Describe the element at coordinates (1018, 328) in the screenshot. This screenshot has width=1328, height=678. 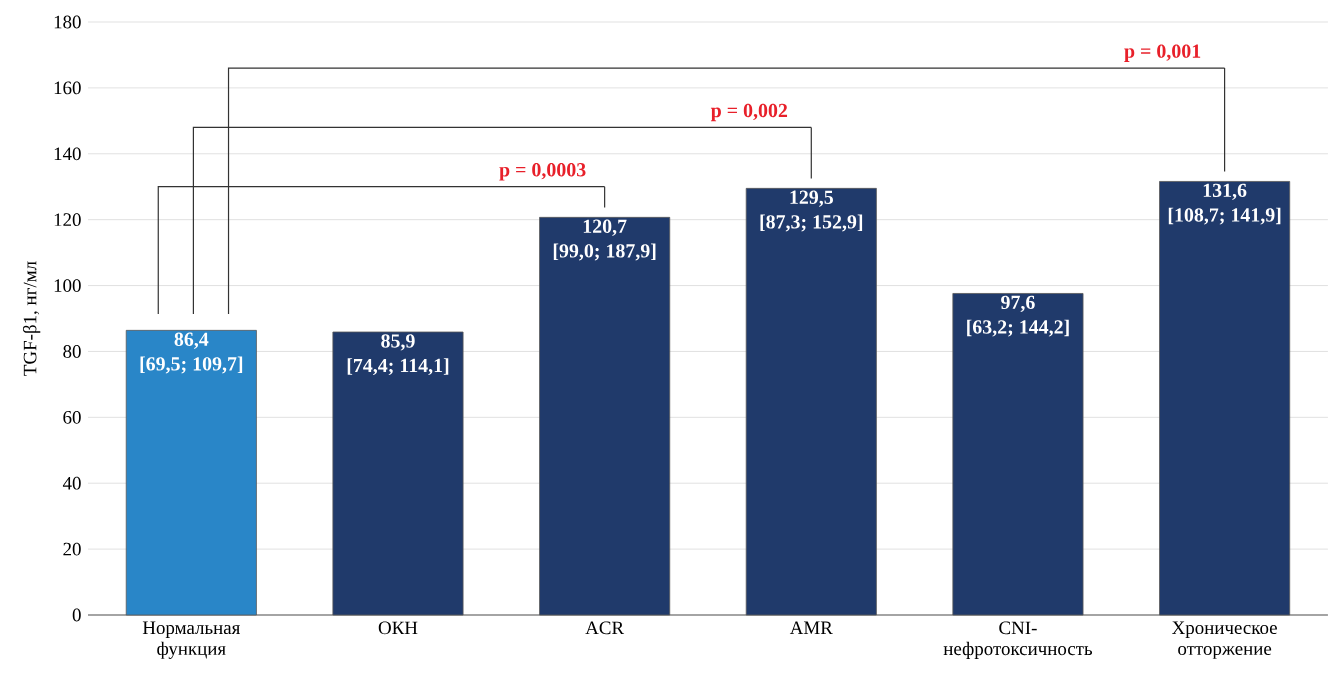
I see `annotation: [63,2; 144,2]` at that location.